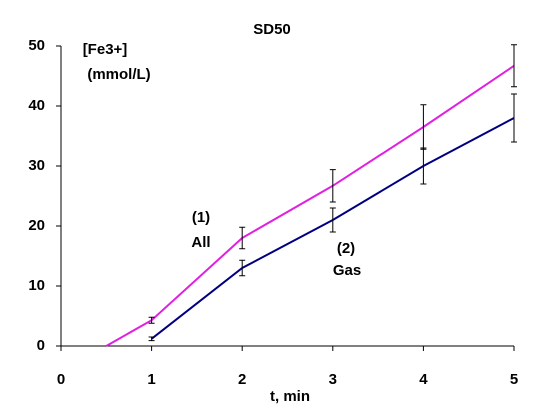 The height and width of the screenshot is (419, 546). Describe the element at coordinates (290, 396) in the screenshot. I see `x-axis-label: t, min` at that location.